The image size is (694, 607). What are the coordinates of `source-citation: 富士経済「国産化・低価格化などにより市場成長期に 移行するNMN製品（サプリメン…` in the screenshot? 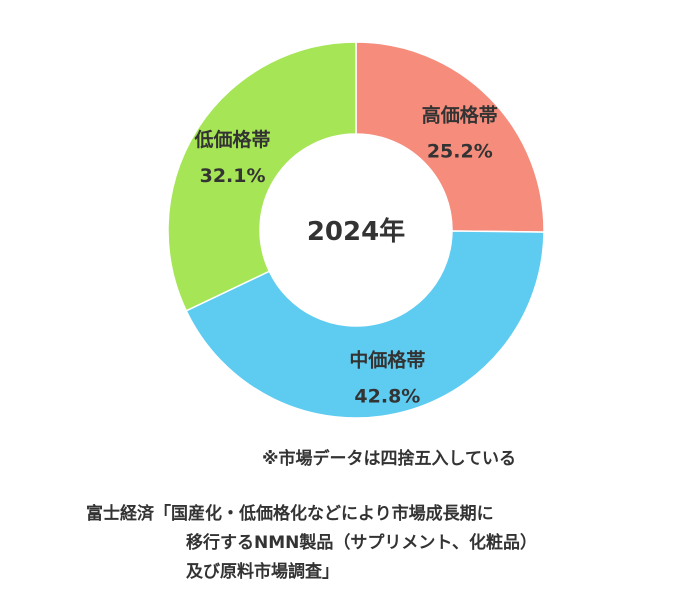 It's located at (311, 543).